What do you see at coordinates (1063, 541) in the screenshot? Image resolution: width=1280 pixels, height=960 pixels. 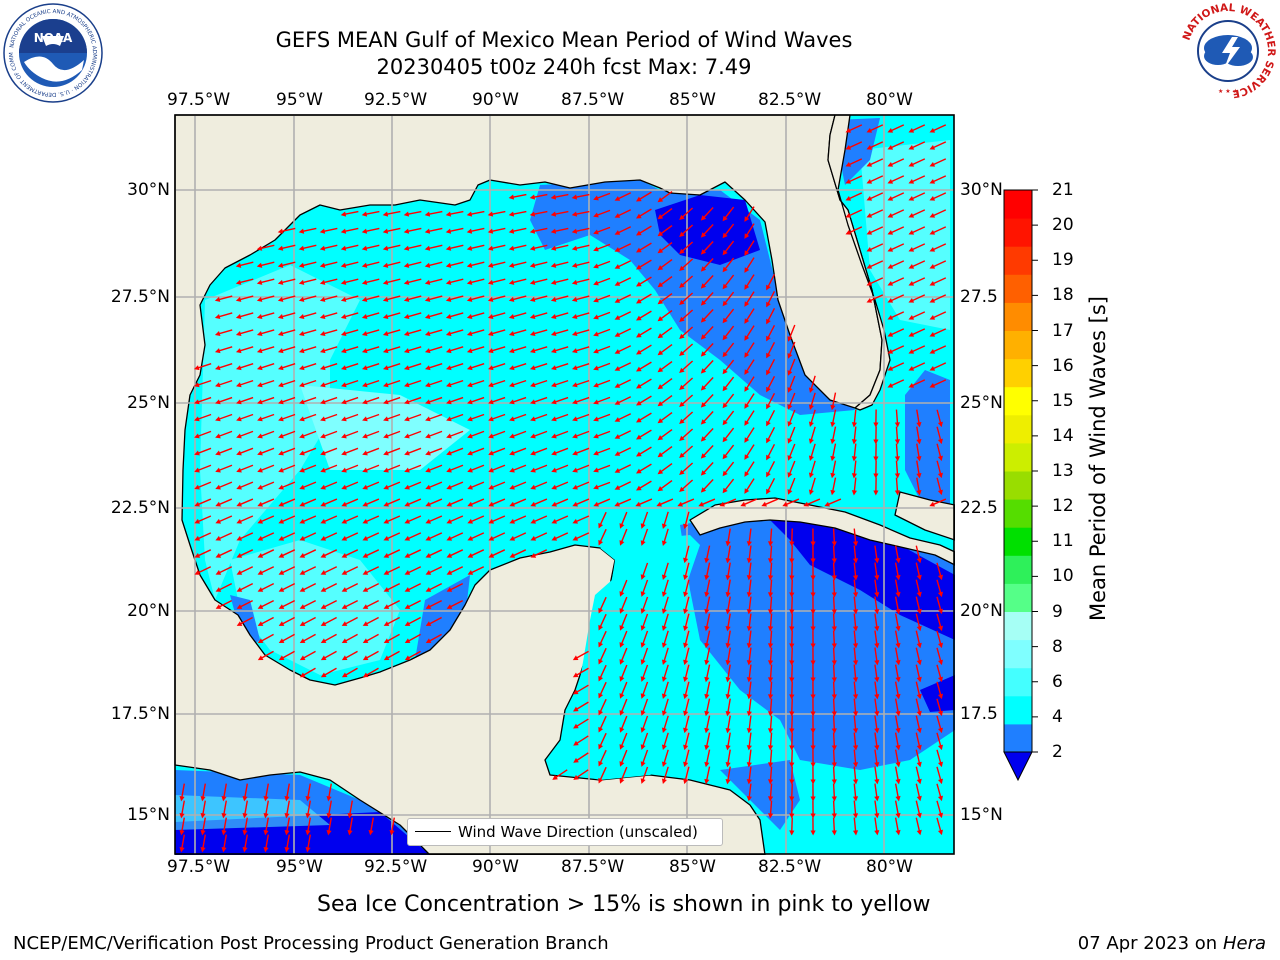 I see `colorbar-tick-11: 11` at bounding box center [1063, 541].